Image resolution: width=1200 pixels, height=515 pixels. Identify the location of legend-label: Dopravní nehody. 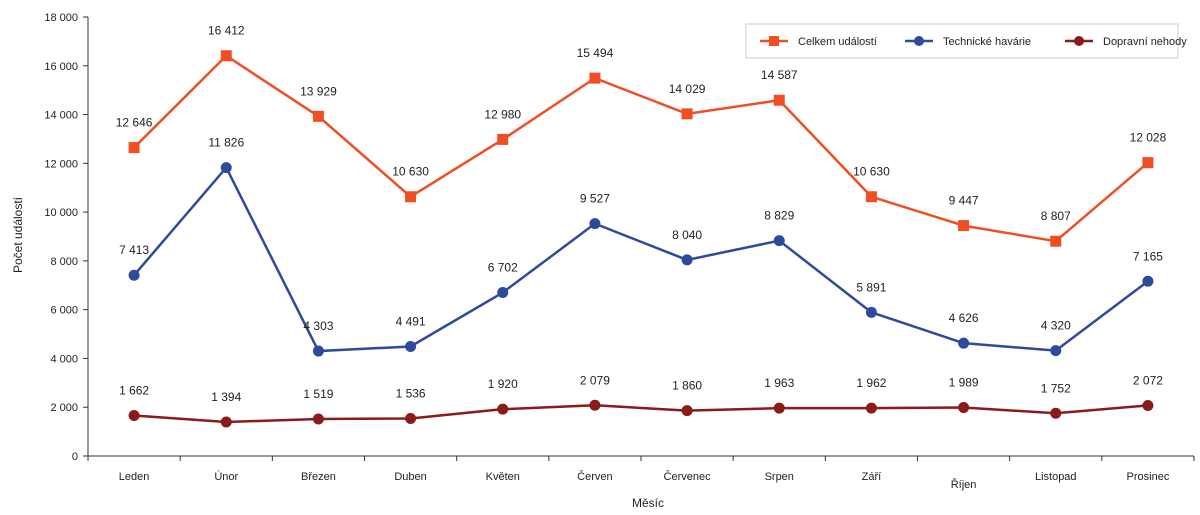
(1145, 42).